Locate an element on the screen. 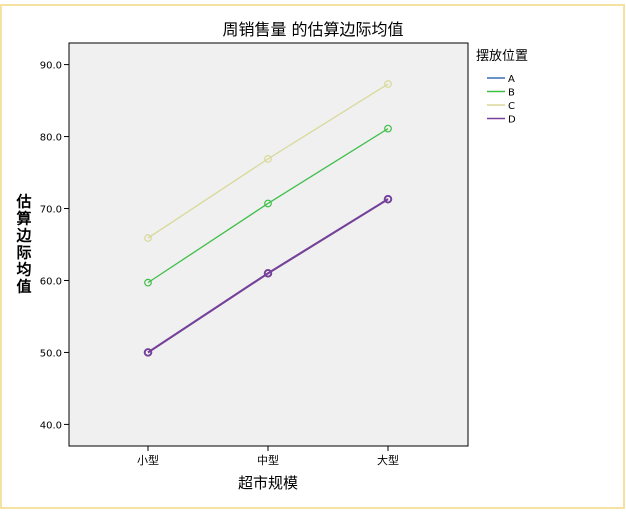 The width and height of the screenshot is (626, 515). legend-item-A: A is located at coordinates (501, 79).